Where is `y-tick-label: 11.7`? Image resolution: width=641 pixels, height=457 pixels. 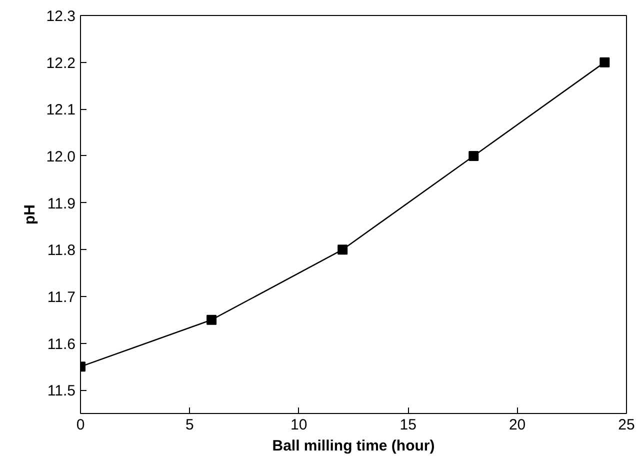 y-tick-label: 11.7 is located at coordinates (61, 297).